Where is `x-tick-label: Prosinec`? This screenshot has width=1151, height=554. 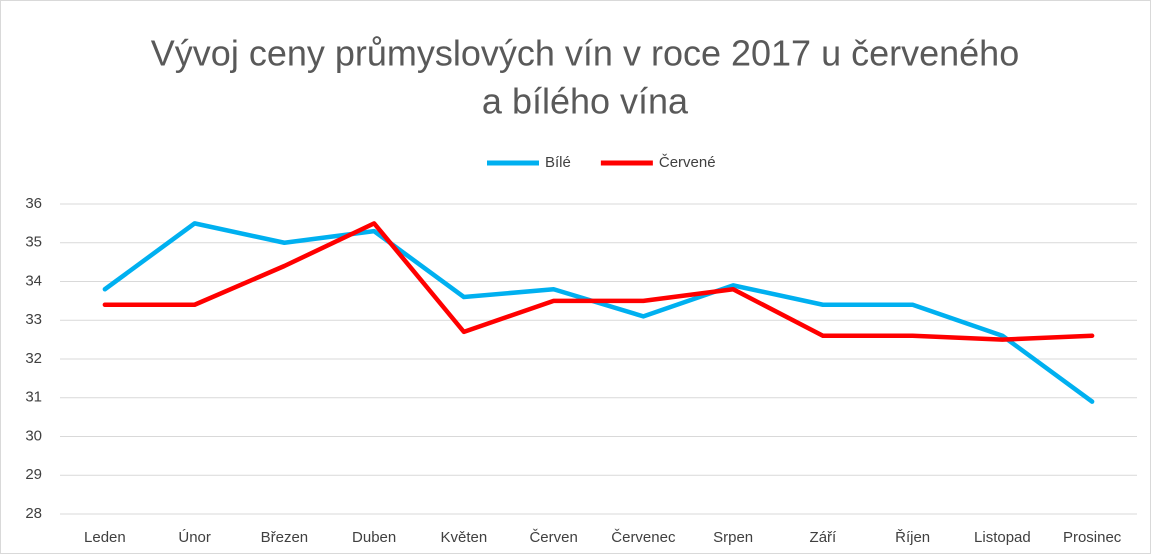
x-tick-label: Prosinec is located at coordinates (1092, 537).